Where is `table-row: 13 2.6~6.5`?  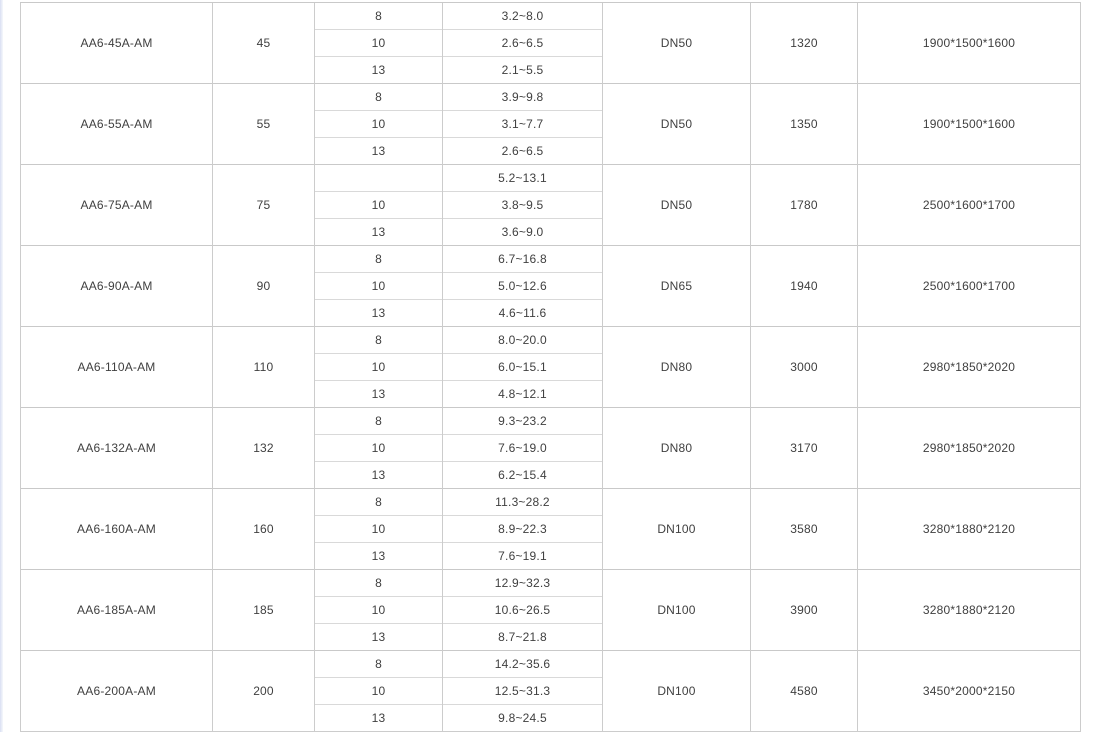
table-row: 13 2.6~6.5 is located at coordinates (551, 151).